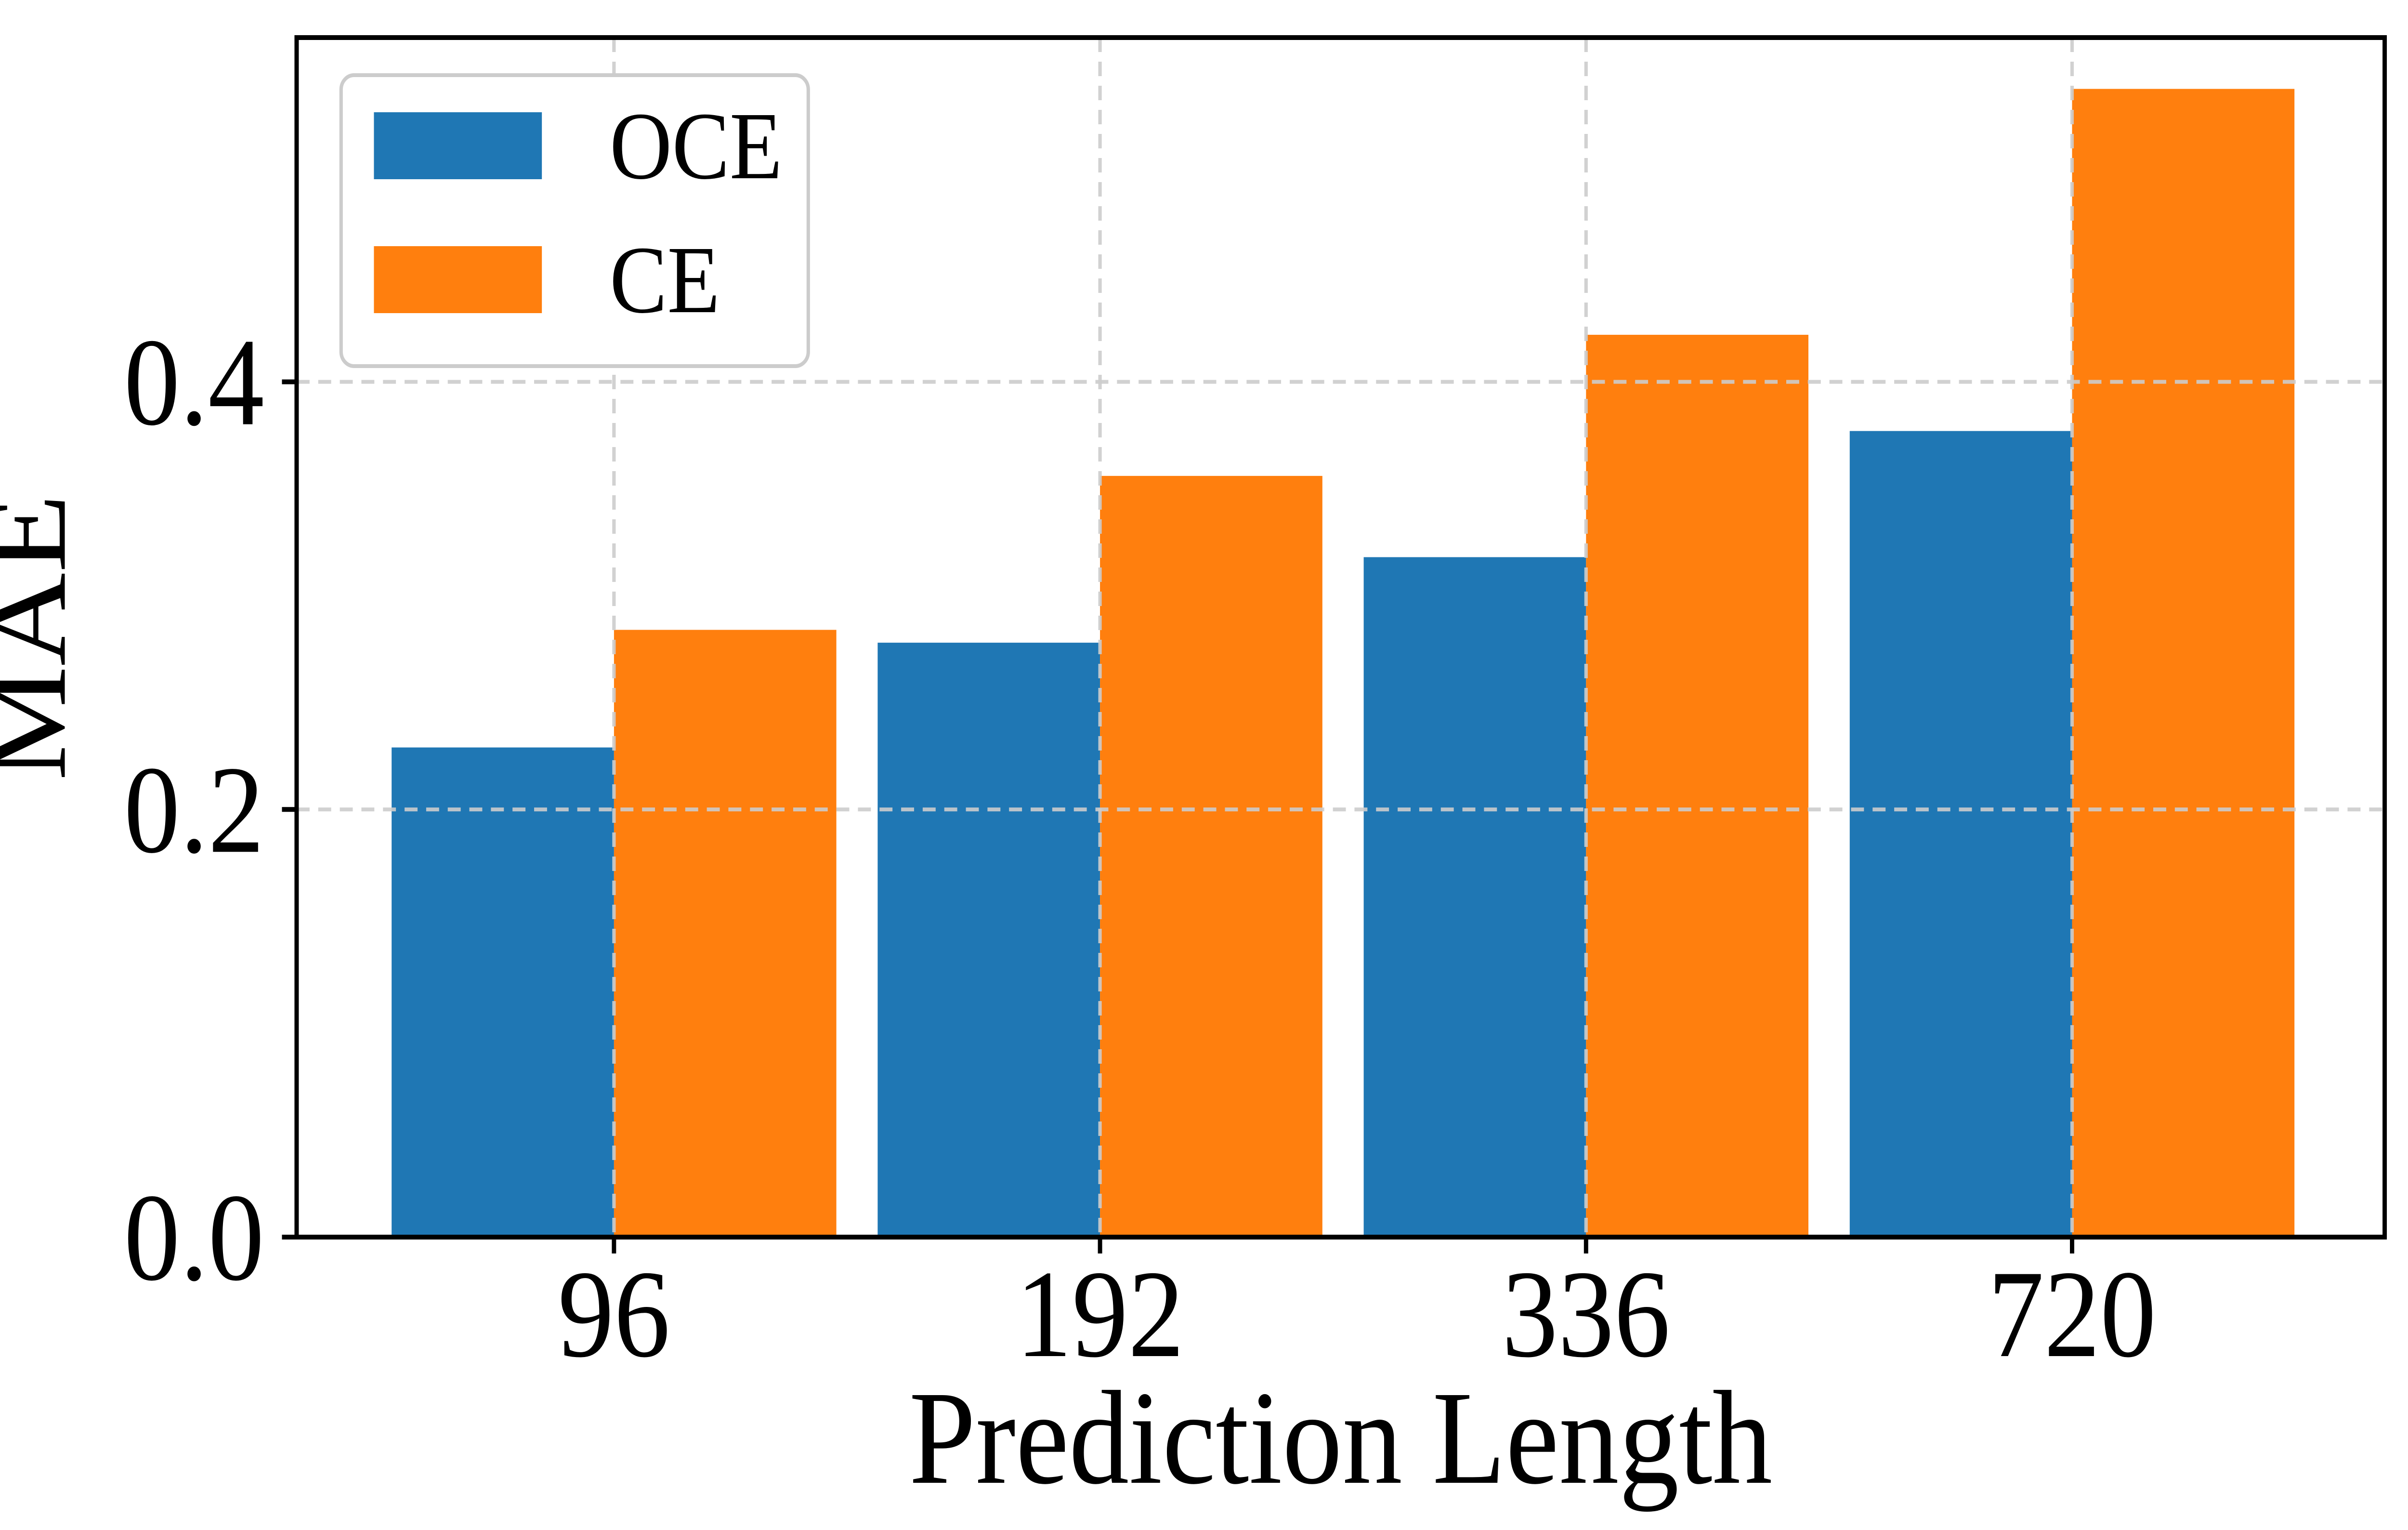 The height and width of the screenshot is (1530, 2408). Describe the element at coordinates (2072, 1314) in the screenshot. I see `x-tick-label-720: 720` at that location.